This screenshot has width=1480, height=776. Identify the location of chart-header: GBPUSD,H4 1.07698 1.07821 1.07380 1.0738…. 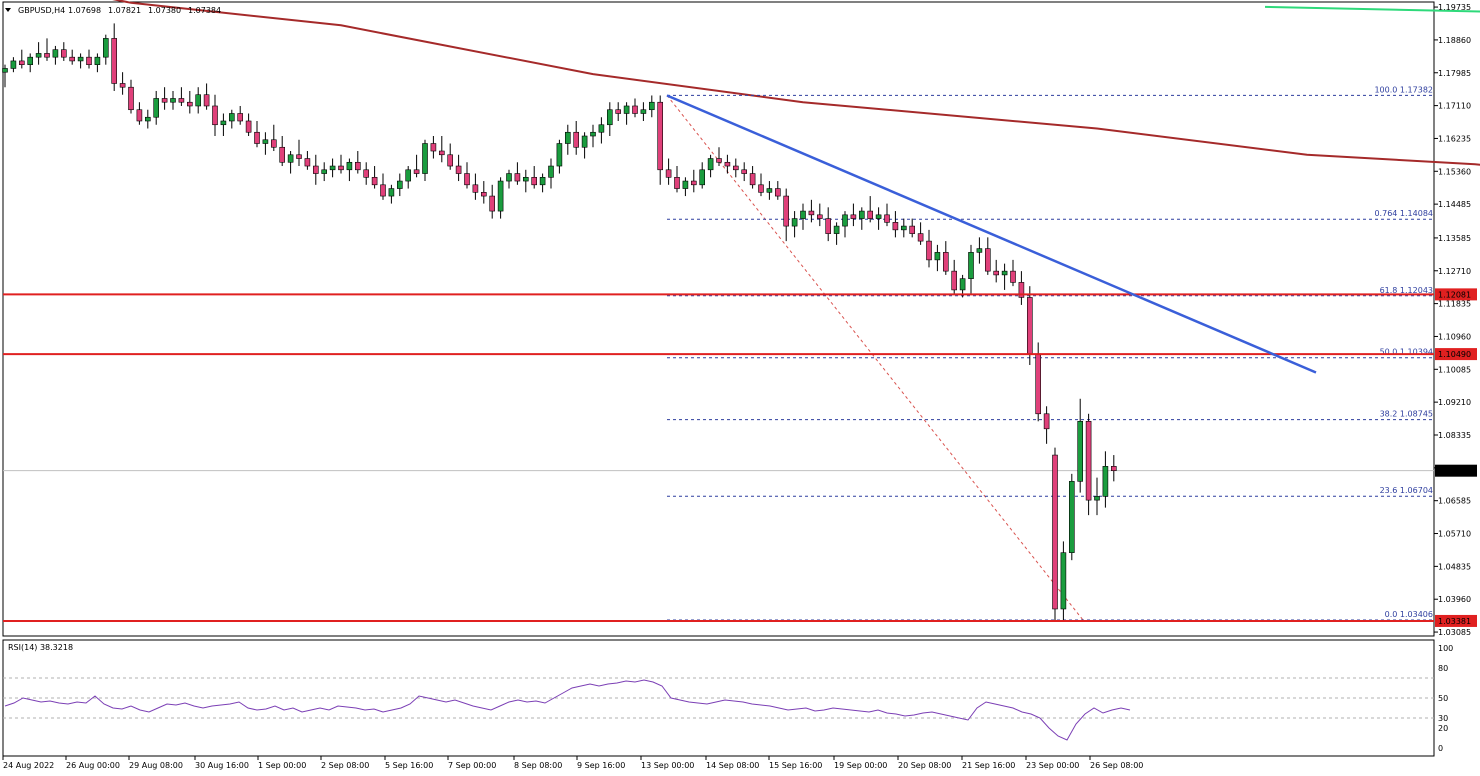
(113, 329).